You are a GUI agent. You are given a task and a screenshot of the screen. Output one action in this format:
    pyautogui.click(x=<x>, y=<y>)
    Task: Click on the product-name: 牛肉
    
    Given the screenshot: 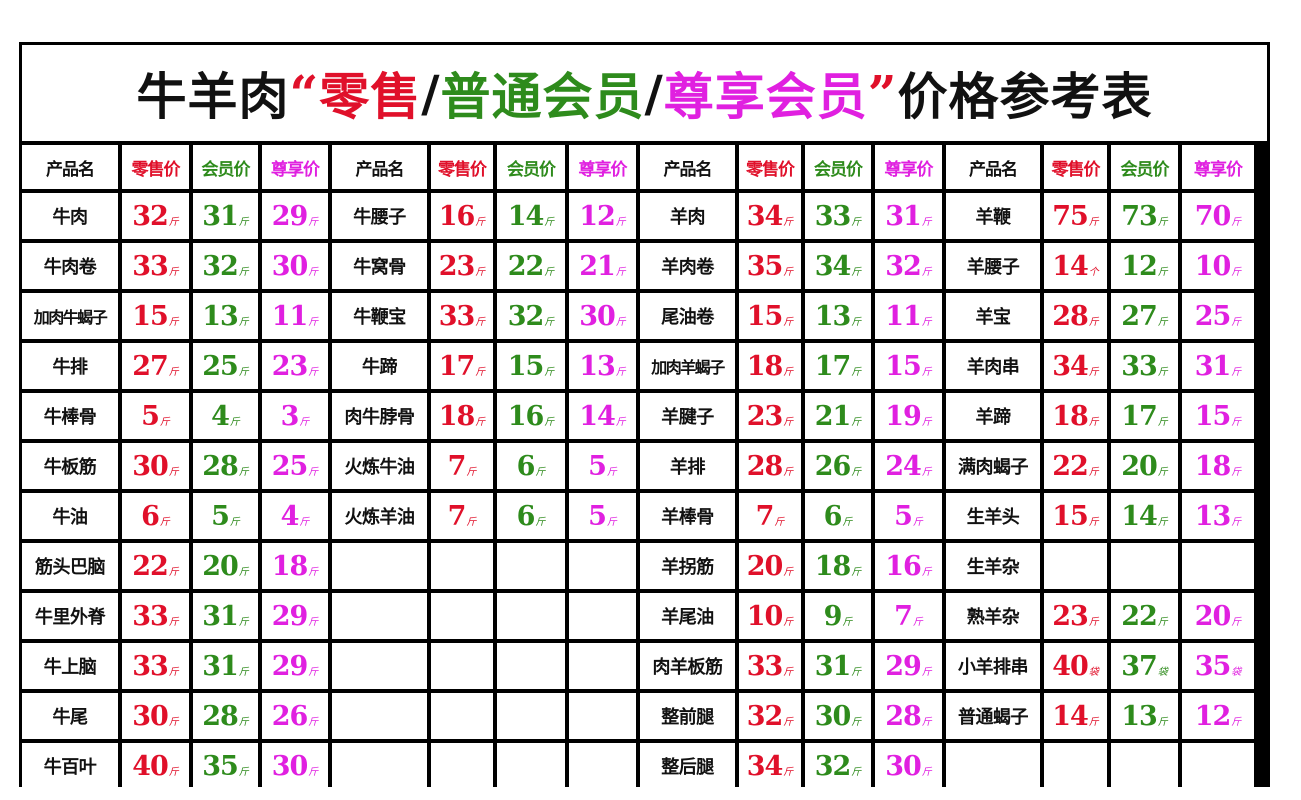 What is the action you would take?
    pyautogui.click(x=70, y=217)
    